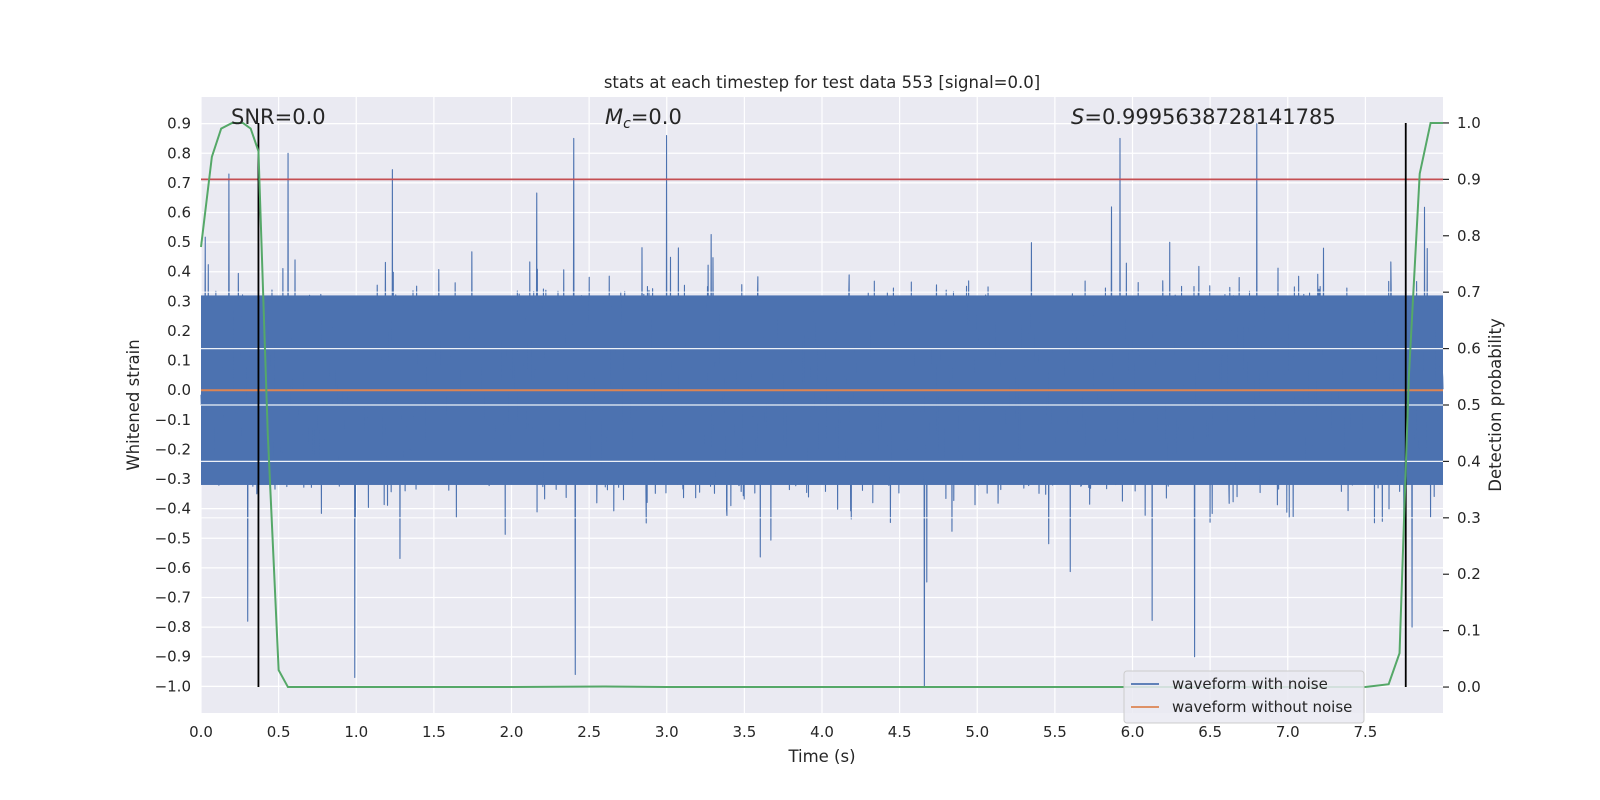 The width and height of the screenshot is (1600, 800). What do you see at coordinates (1469, 349) in the screenshot?
I see `y2-tick-label: 0.6` at bounding box center [1469, 349].